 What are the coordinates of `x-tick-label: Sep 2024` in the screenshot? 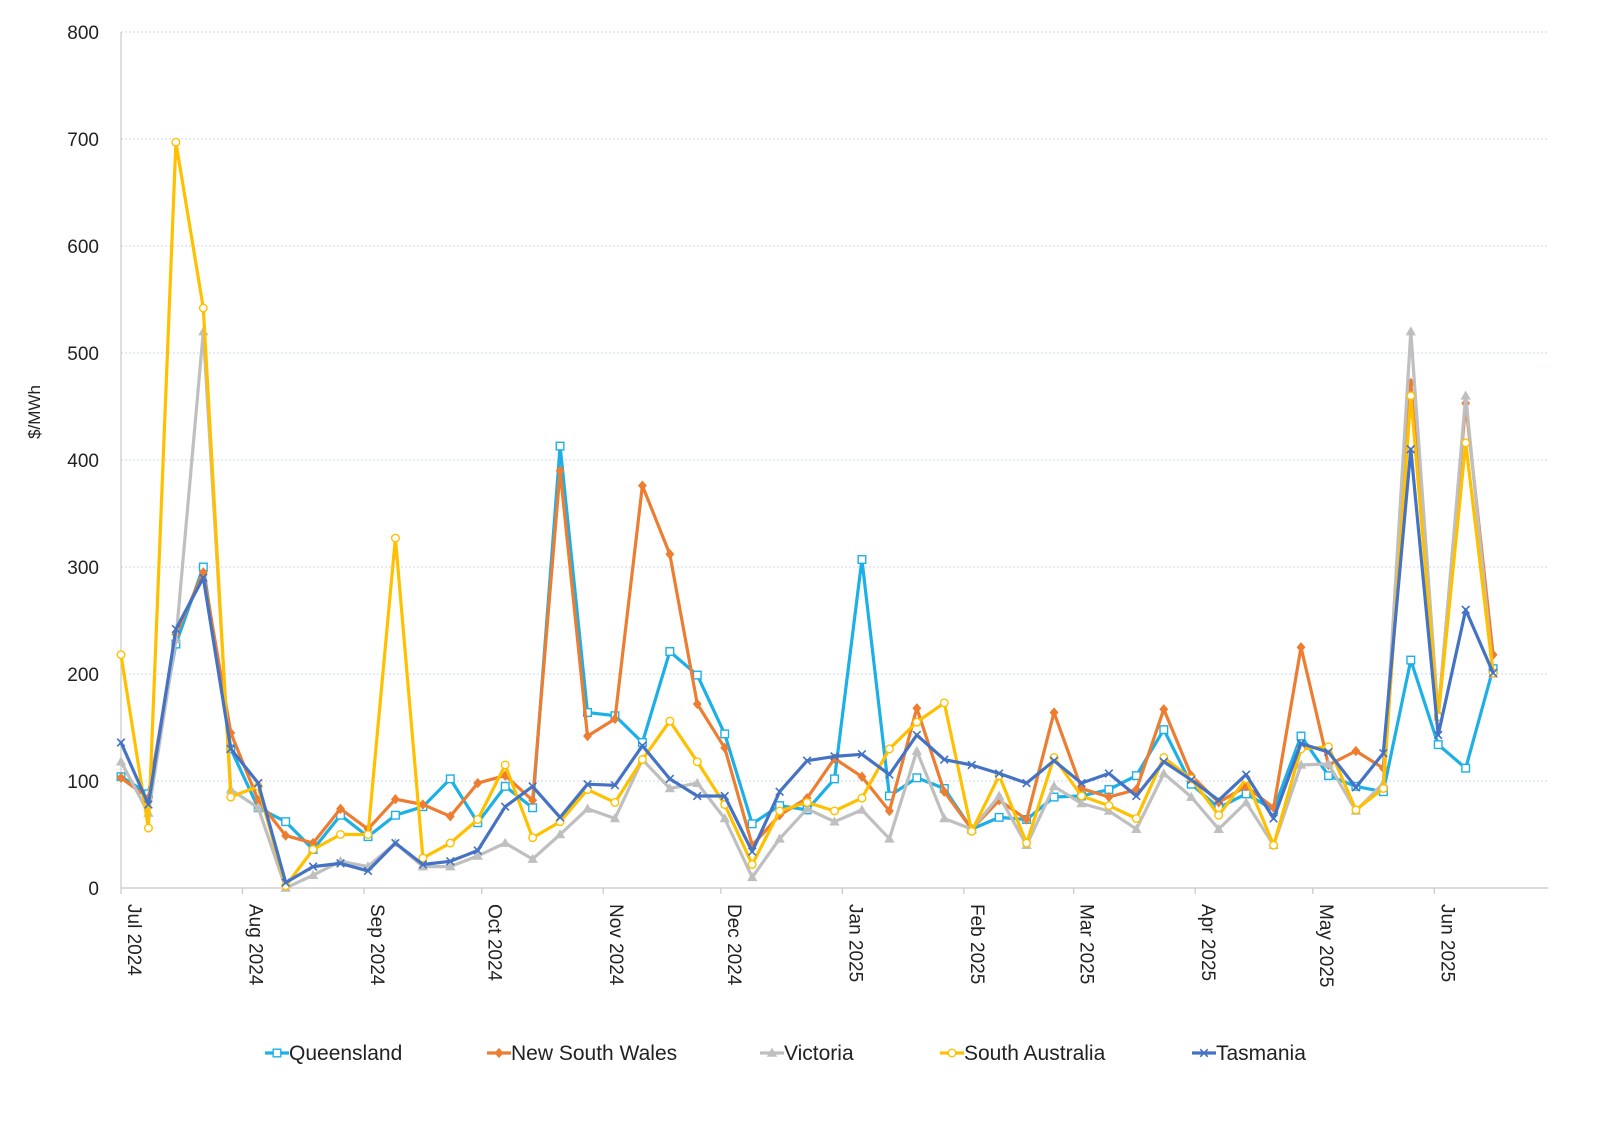 It's located at (376, 945).